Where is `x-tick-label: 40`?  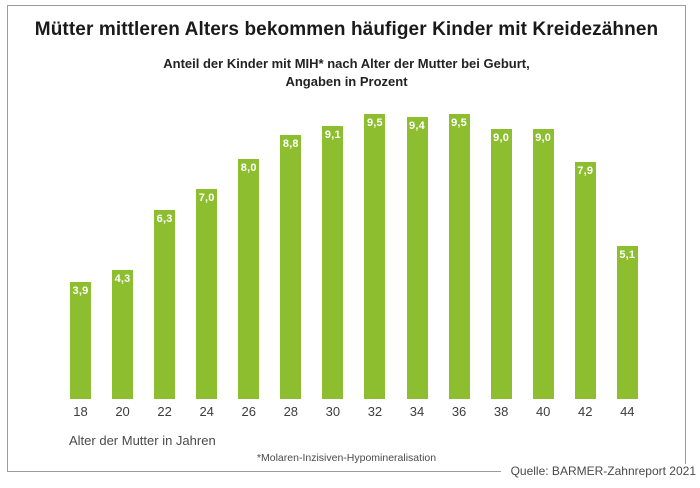
x-tick-label: 40 is located at coordinates (543, 411).